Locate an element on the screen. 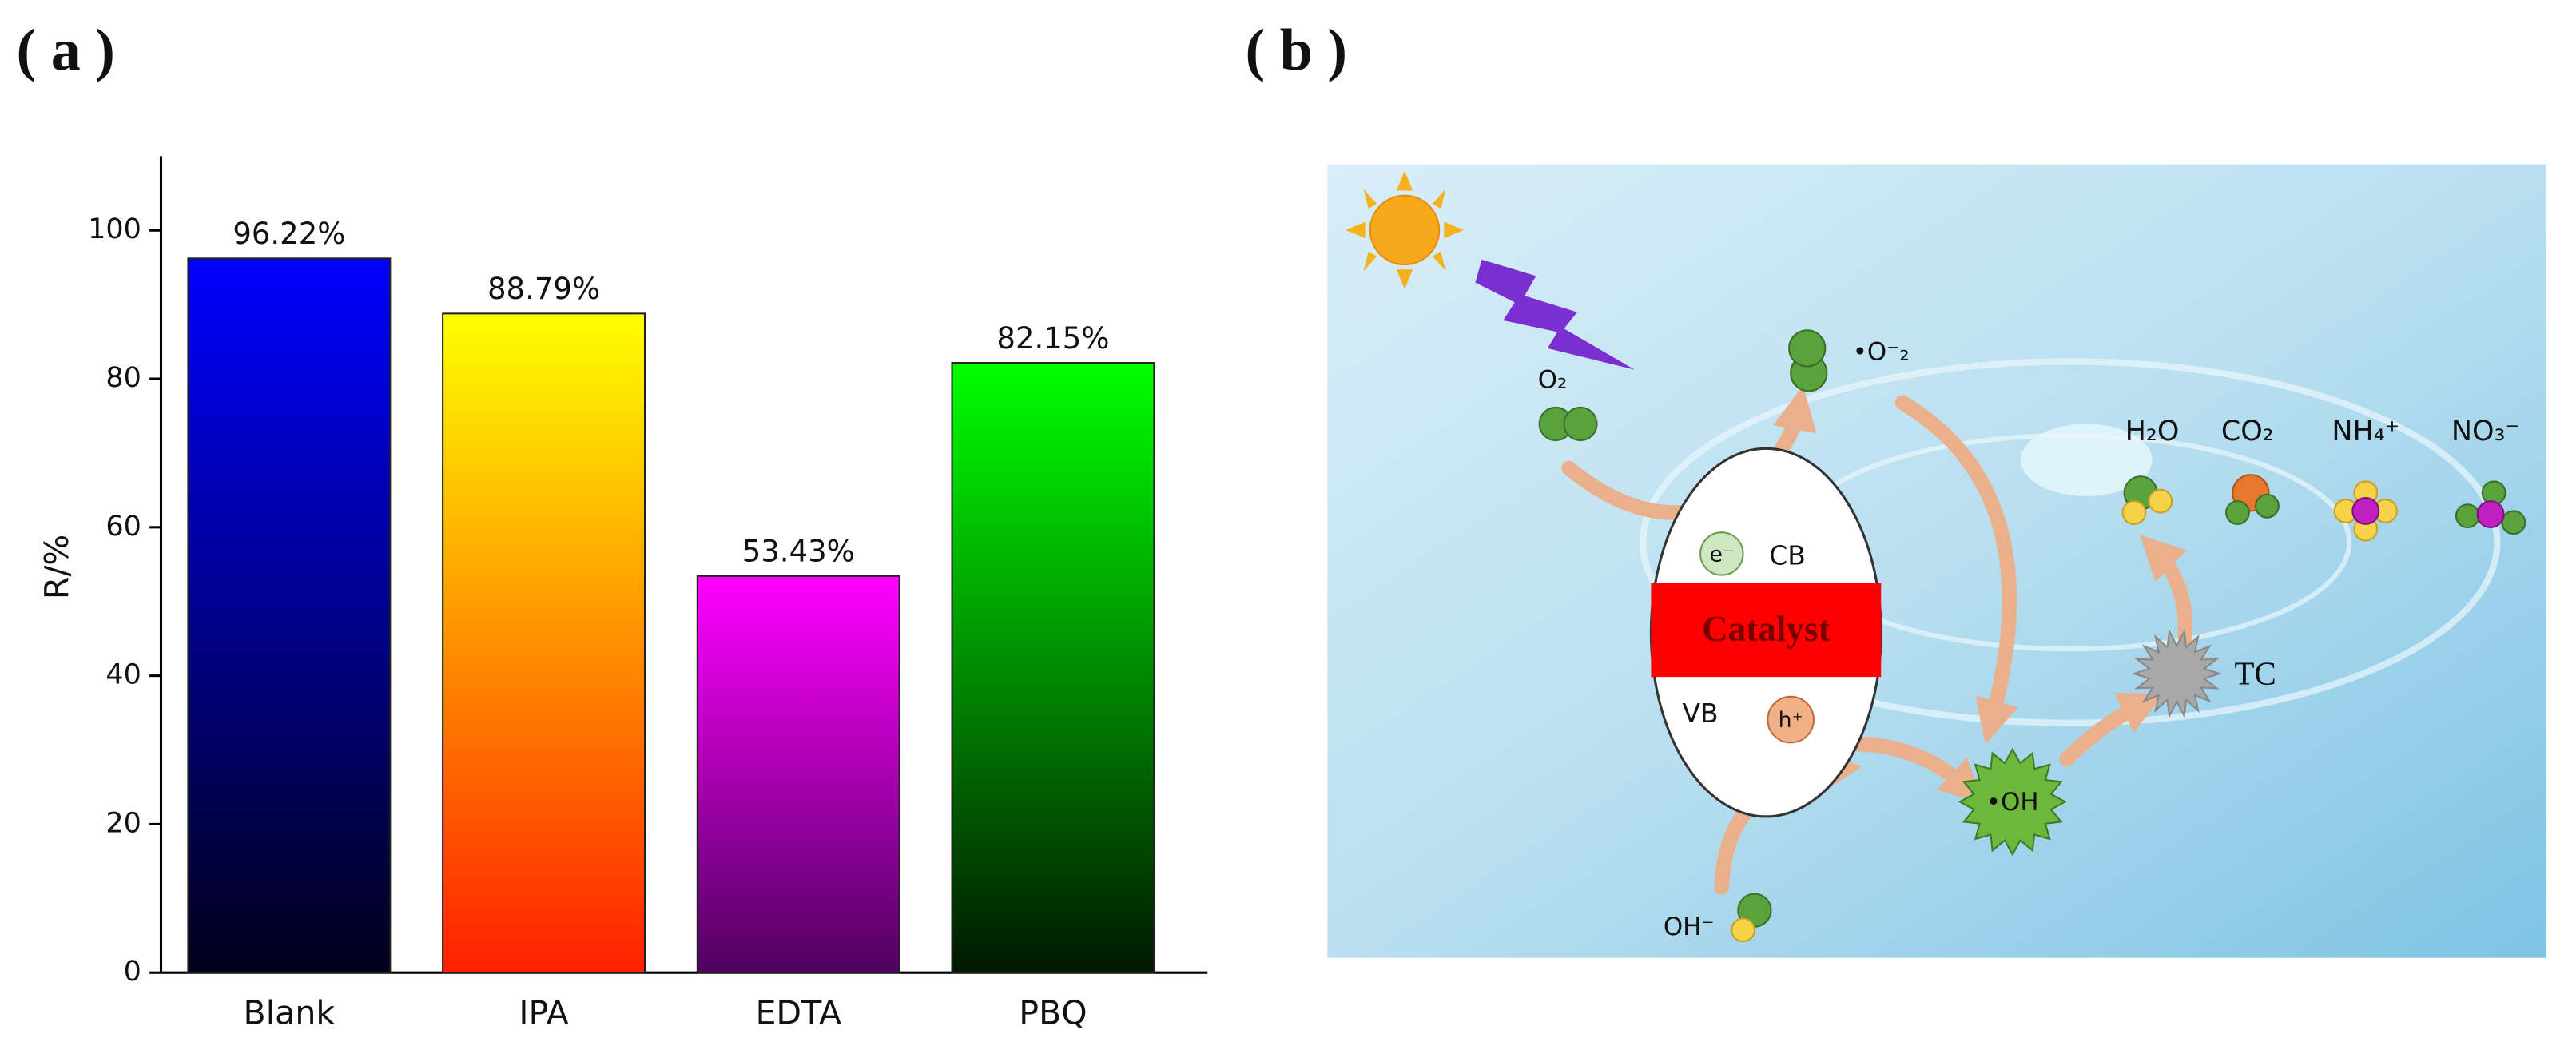  hole is located at coordinates (1791, 719).